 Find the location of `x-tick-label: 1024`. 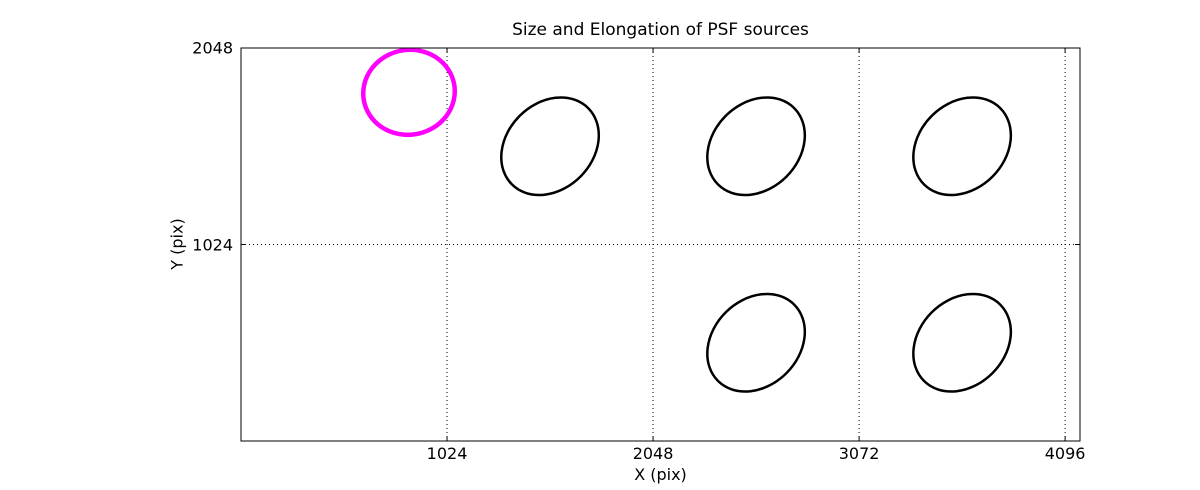

x-tick-label: 1024 is located at coordinates (447, 453).